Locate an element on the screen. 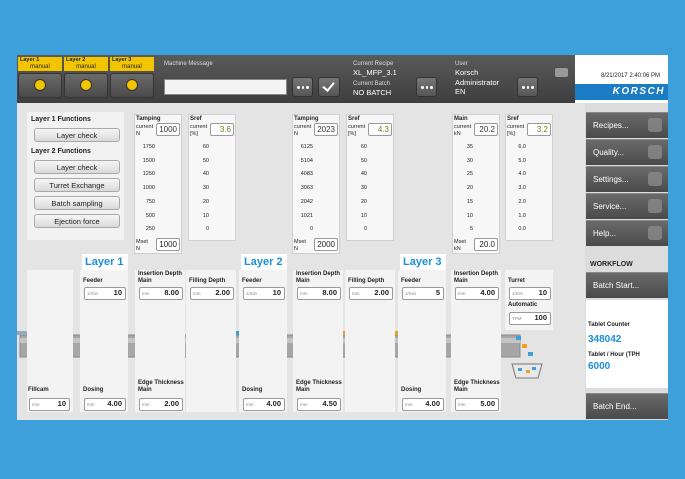  function-button: Batch sampling is located at coordinates (77, 203).